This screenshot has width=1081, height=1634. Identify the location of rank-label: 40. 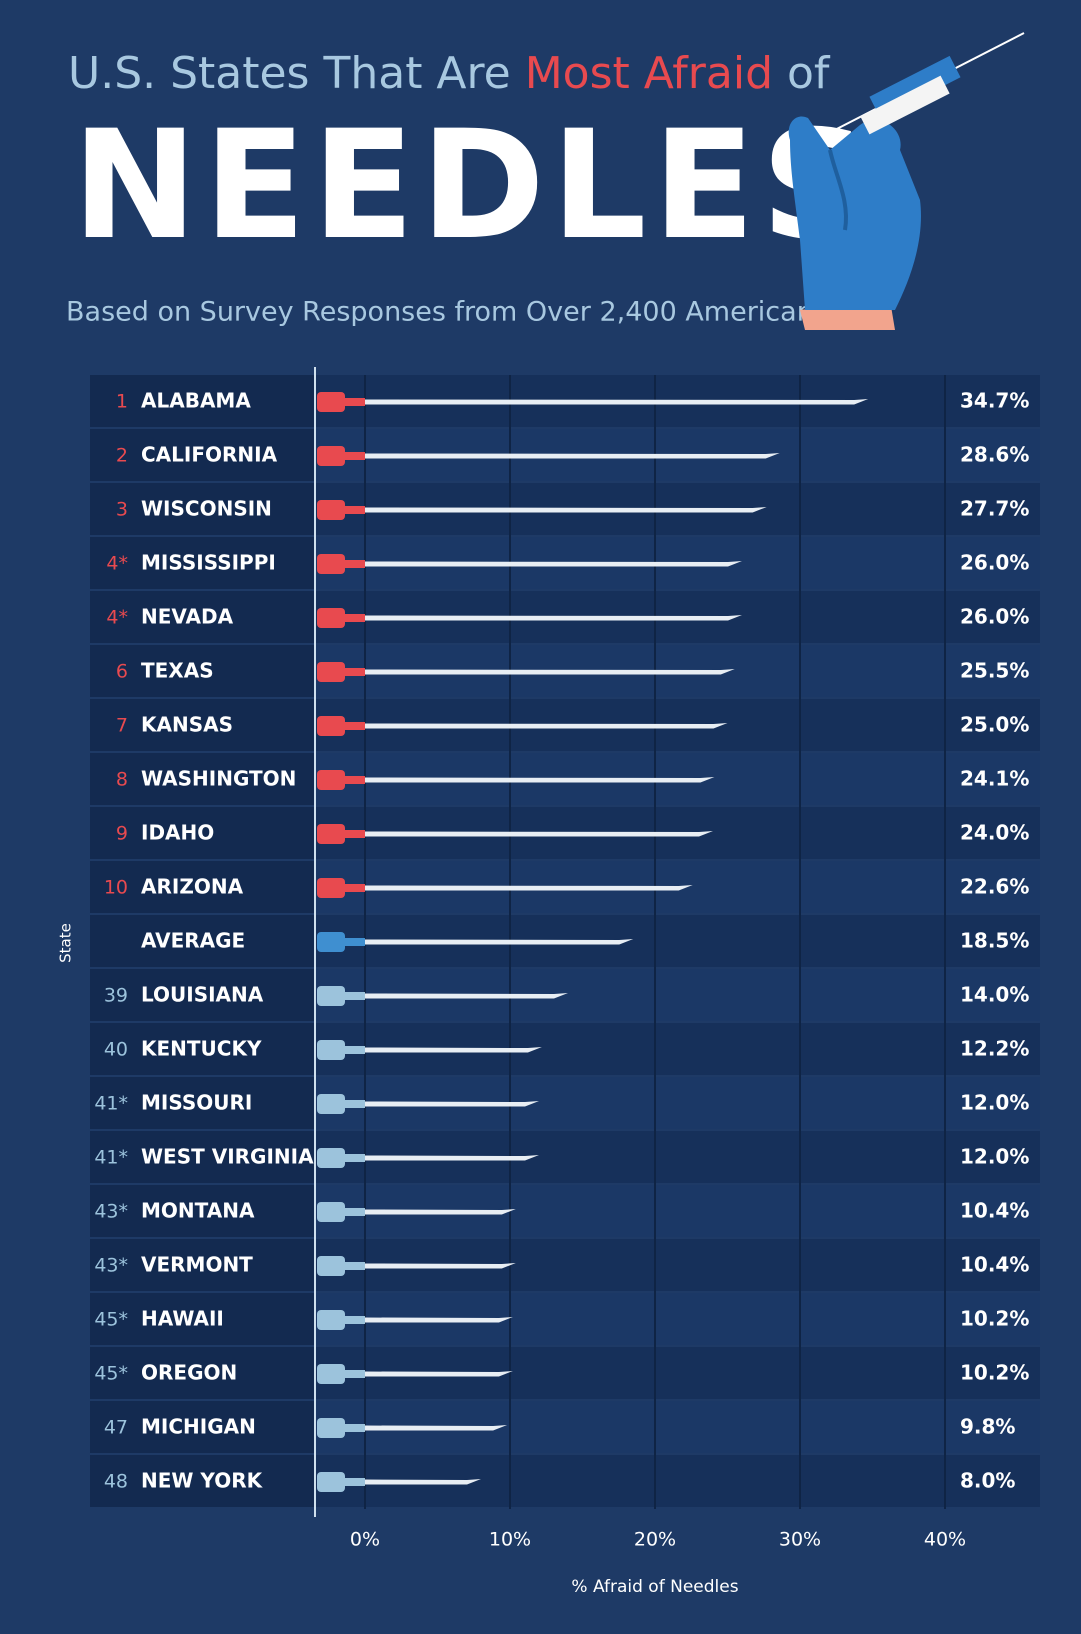
(116, 1050).